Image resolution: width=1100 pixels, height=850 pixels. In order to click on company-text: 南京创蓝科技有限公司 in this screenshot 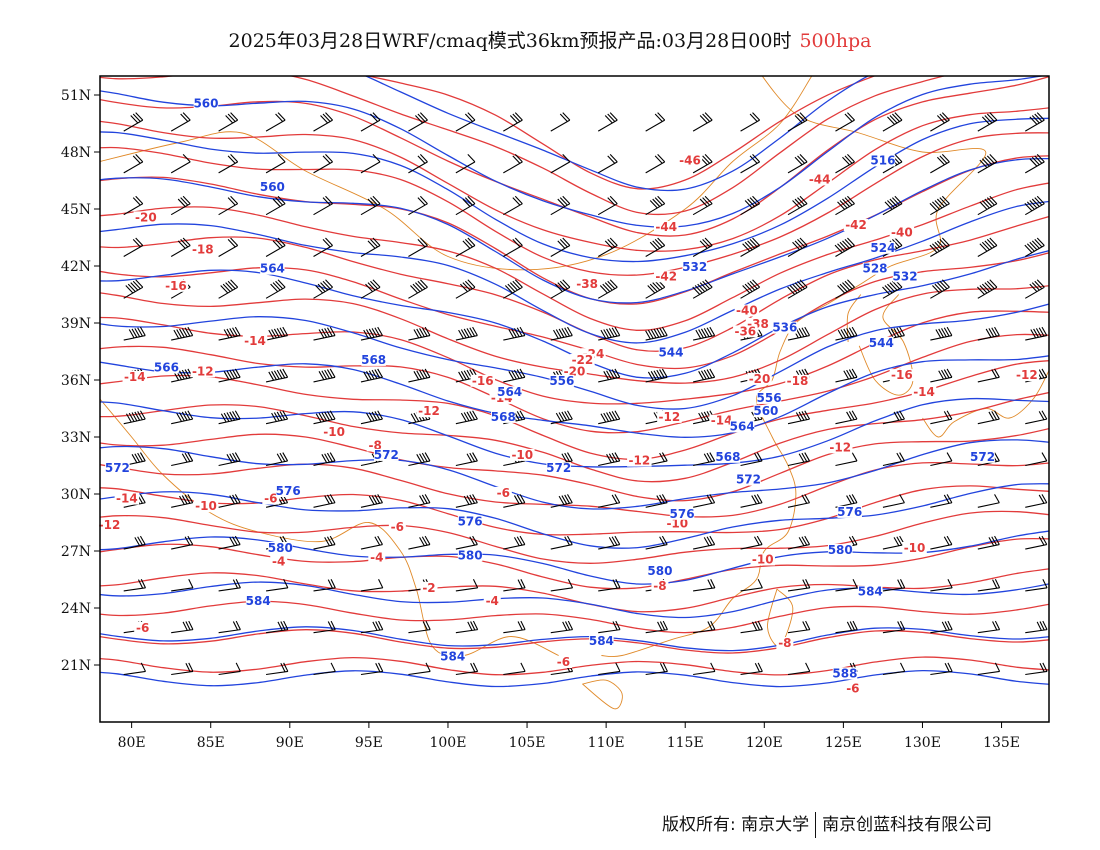, I will do `click(907, 825)`.